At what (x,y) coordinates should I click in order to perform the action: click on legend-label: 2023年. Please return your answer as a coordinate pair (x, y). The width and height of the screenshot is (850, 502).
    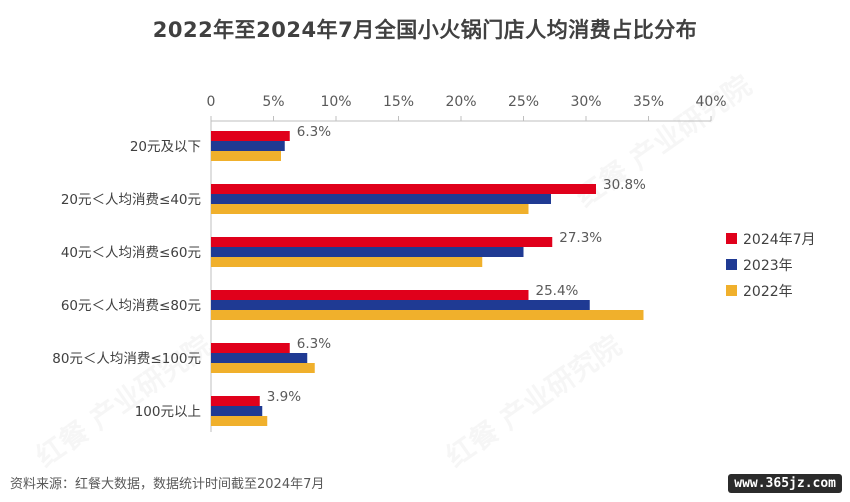
    Looking at the image, I should click on (768, 266).